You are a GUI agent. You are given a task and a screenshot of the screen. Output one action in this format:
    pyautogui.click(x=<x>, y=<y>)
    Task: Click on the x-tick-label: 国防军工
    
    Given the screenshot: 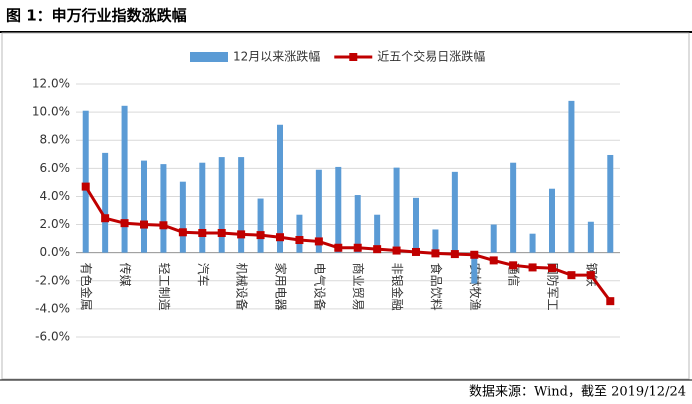 What is the action you would take?
    pyautogui.click(x=553, y=287)
    